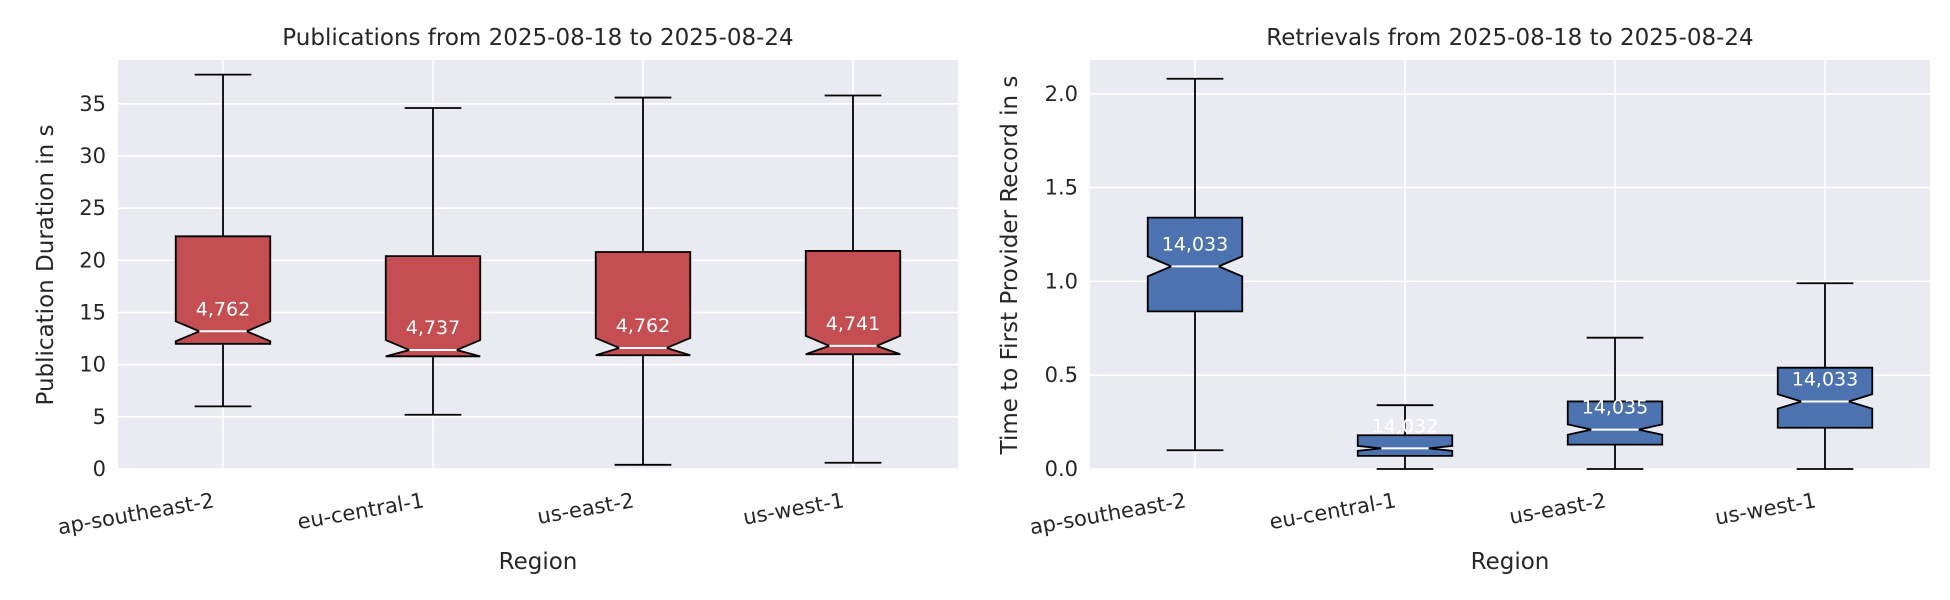 This screenshot has width=1950, height=600. Describe the element at coordinates (1010, 266) in the screenshot. I see `y-axis-label-retrievals: Time to First Provider Record in s` at that location.